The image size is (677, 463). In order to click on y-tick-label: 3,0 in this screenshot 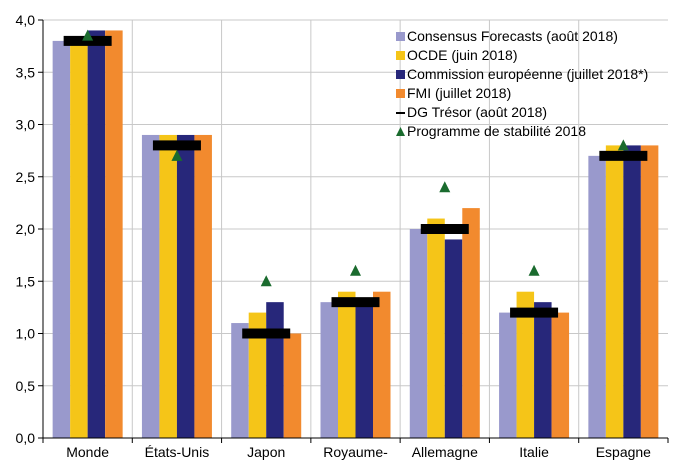, I will do `click(26, 125)`.